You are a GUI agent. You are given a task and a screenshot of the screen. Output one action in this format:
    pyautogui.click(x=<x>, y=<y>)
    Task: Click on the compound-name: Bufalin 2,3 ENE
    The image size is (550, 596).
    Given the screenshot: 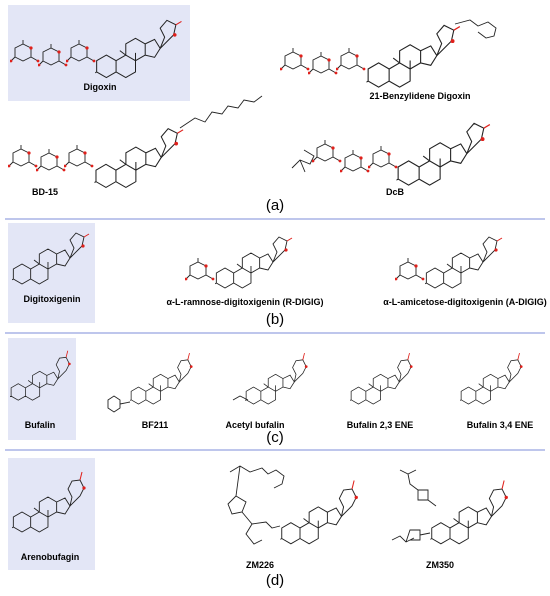 What is the action you would take?
    pyautogui.click(x=380, y=425)
    